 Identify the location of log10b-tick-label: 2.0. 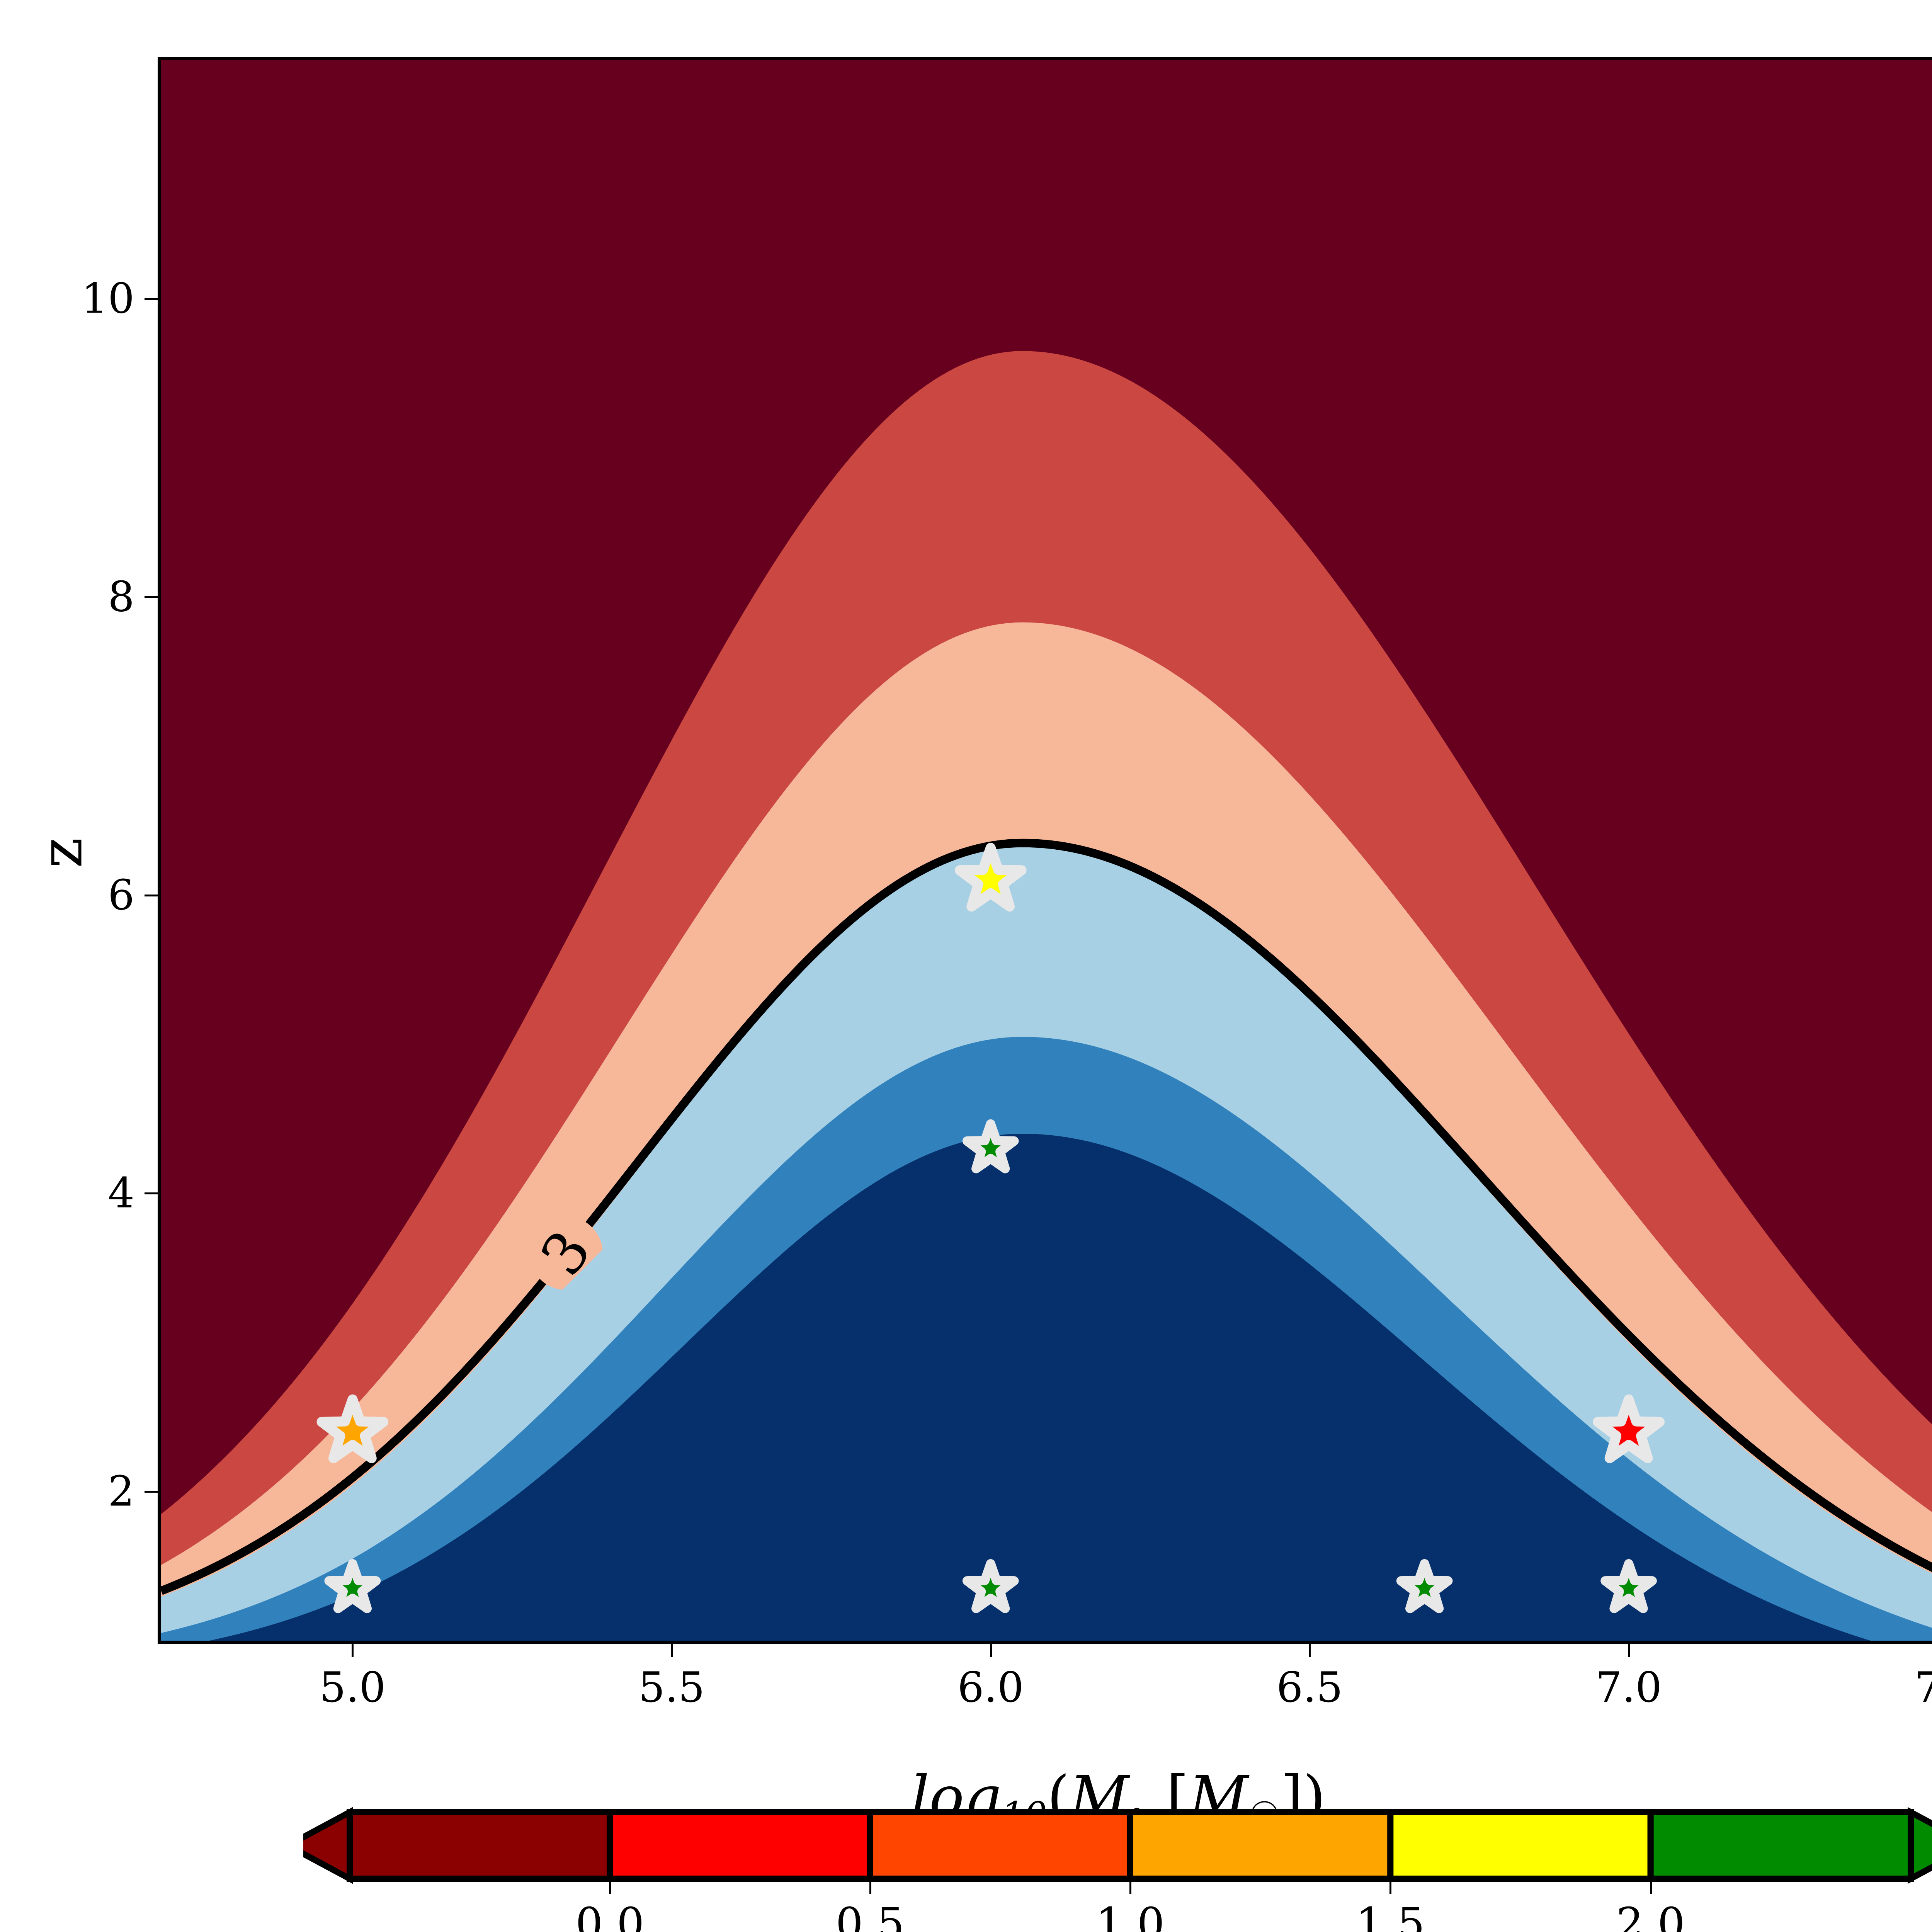
(1651, 1915).